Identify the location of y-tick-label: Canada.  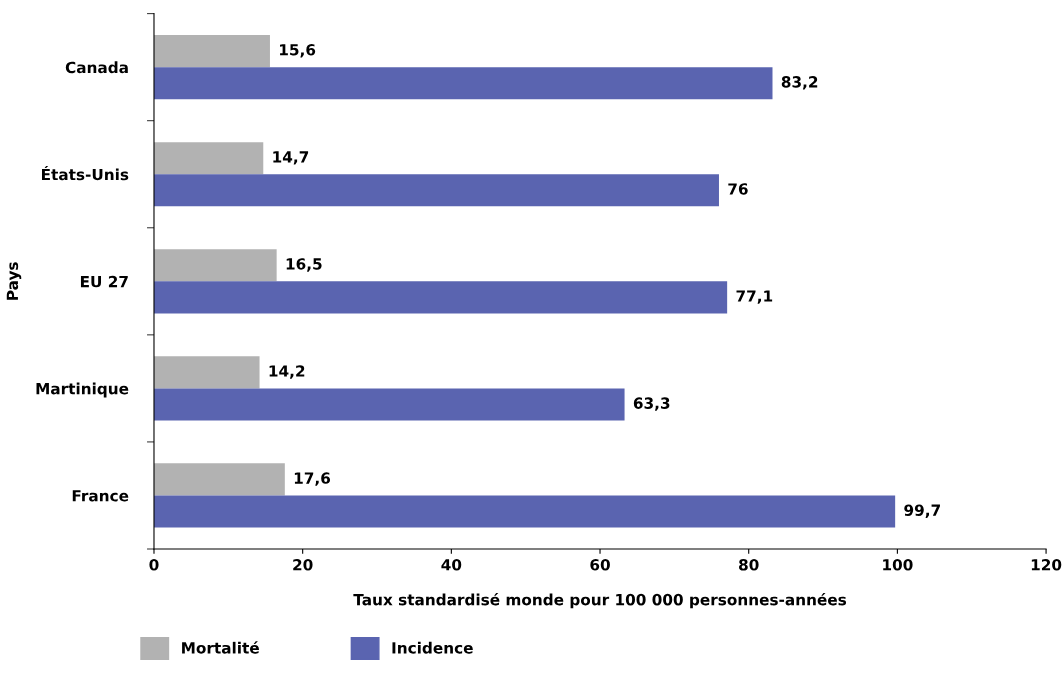
(96, 67).